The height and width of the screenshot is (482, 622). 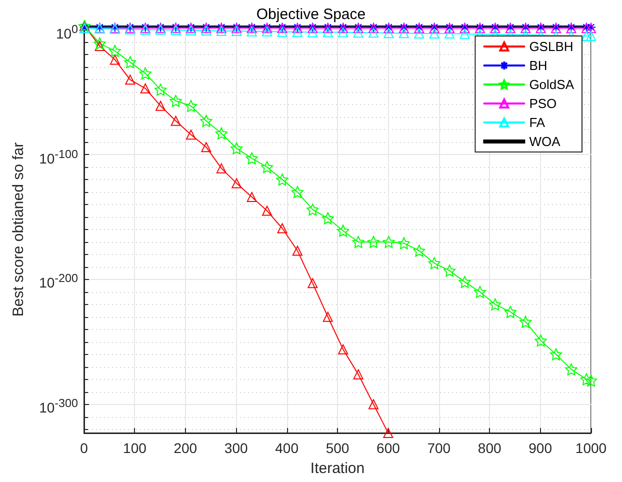 What do you see at coordinates (490, 448) in the screenshot?
I see `x-tick-label: 800` at bounding box center [490, 448].